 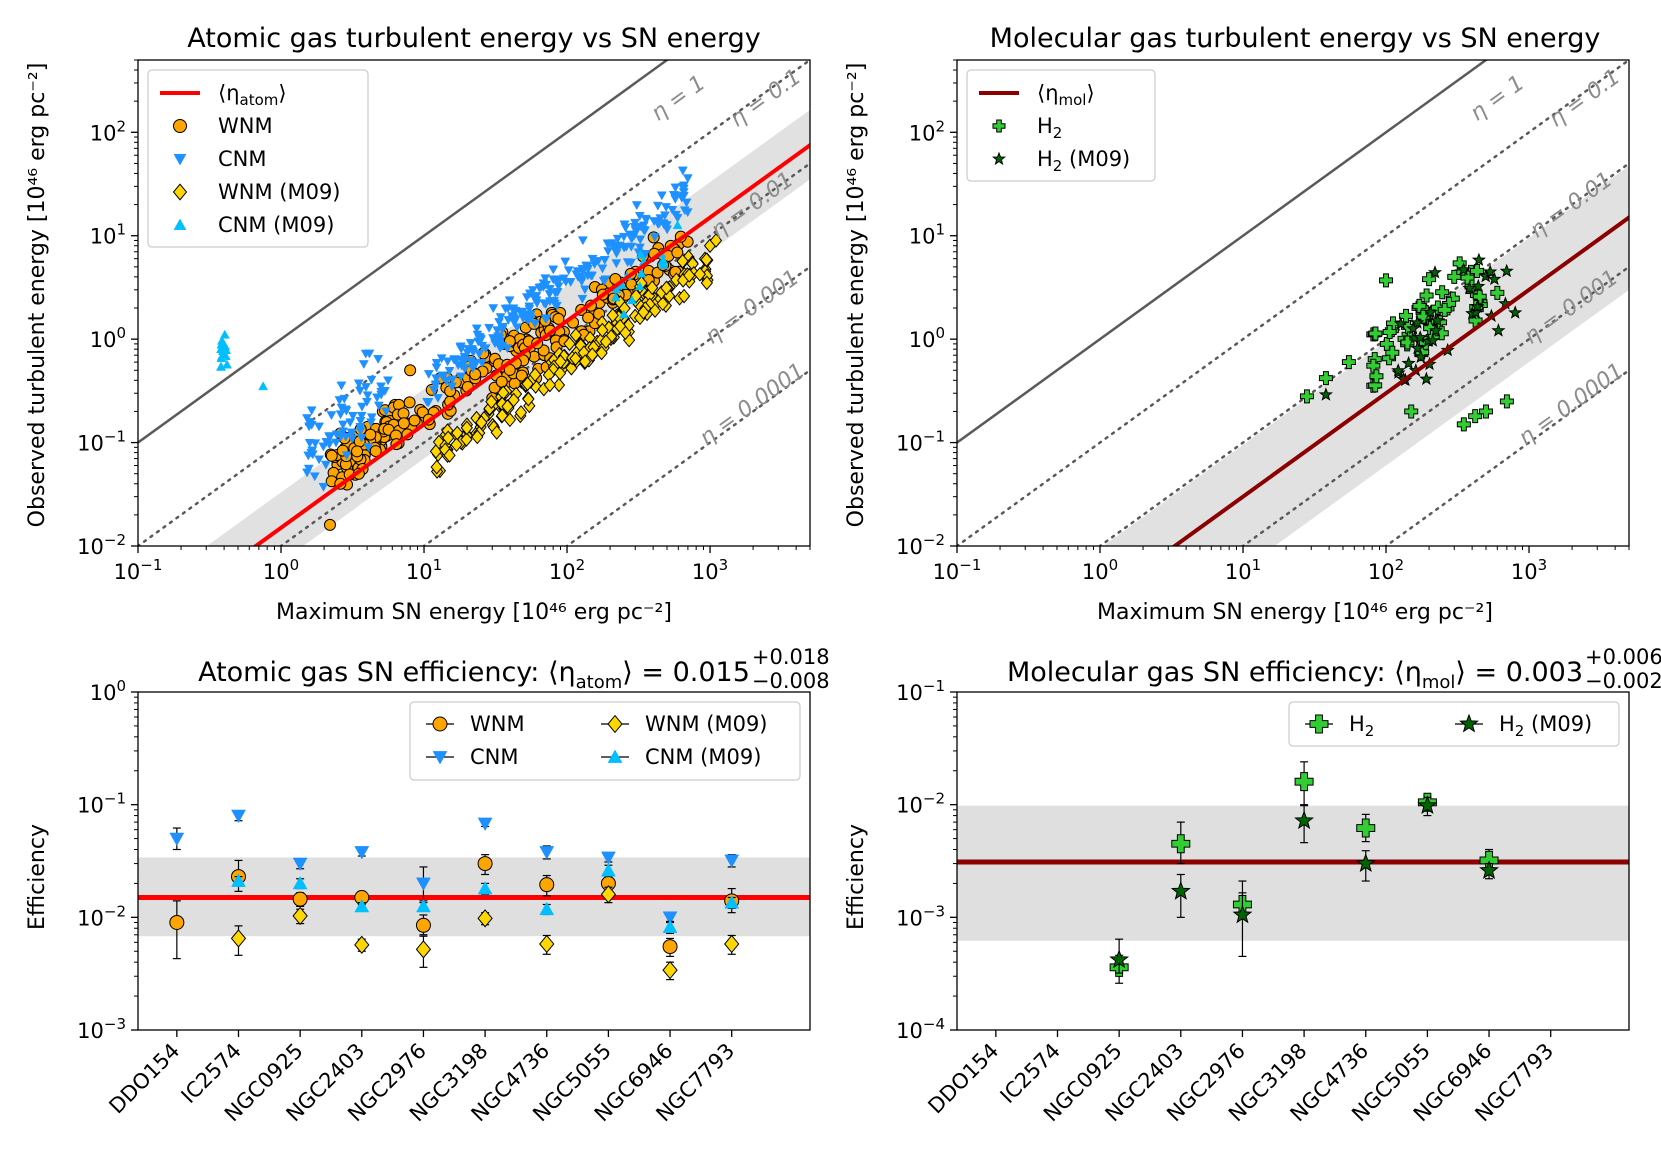 What do you see at coordinates (1439, 682) in the screenshot?
I see `panel4-title-sub: mol` at bounding box center [1439, 682].